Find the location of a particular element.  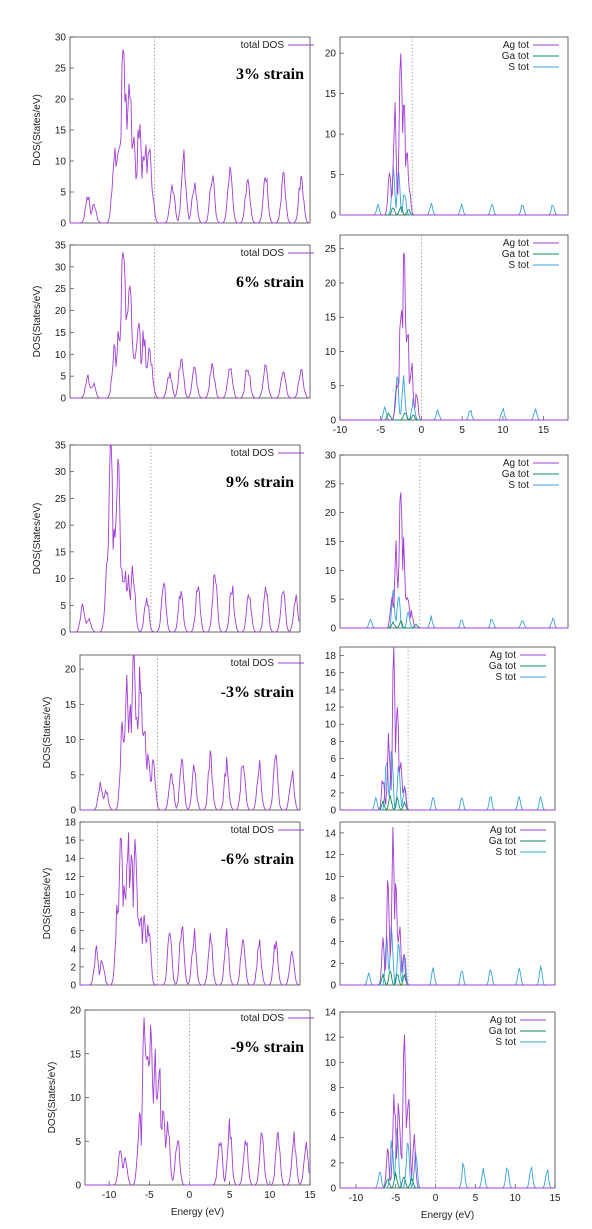

x-tick-label: 0 is located at coordinates (190, 1195).